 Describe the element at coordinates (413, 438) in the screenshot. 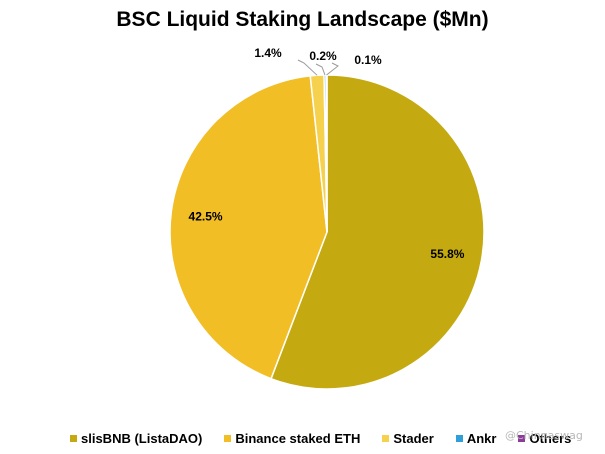

I see `legend-label: Stader` at that location.